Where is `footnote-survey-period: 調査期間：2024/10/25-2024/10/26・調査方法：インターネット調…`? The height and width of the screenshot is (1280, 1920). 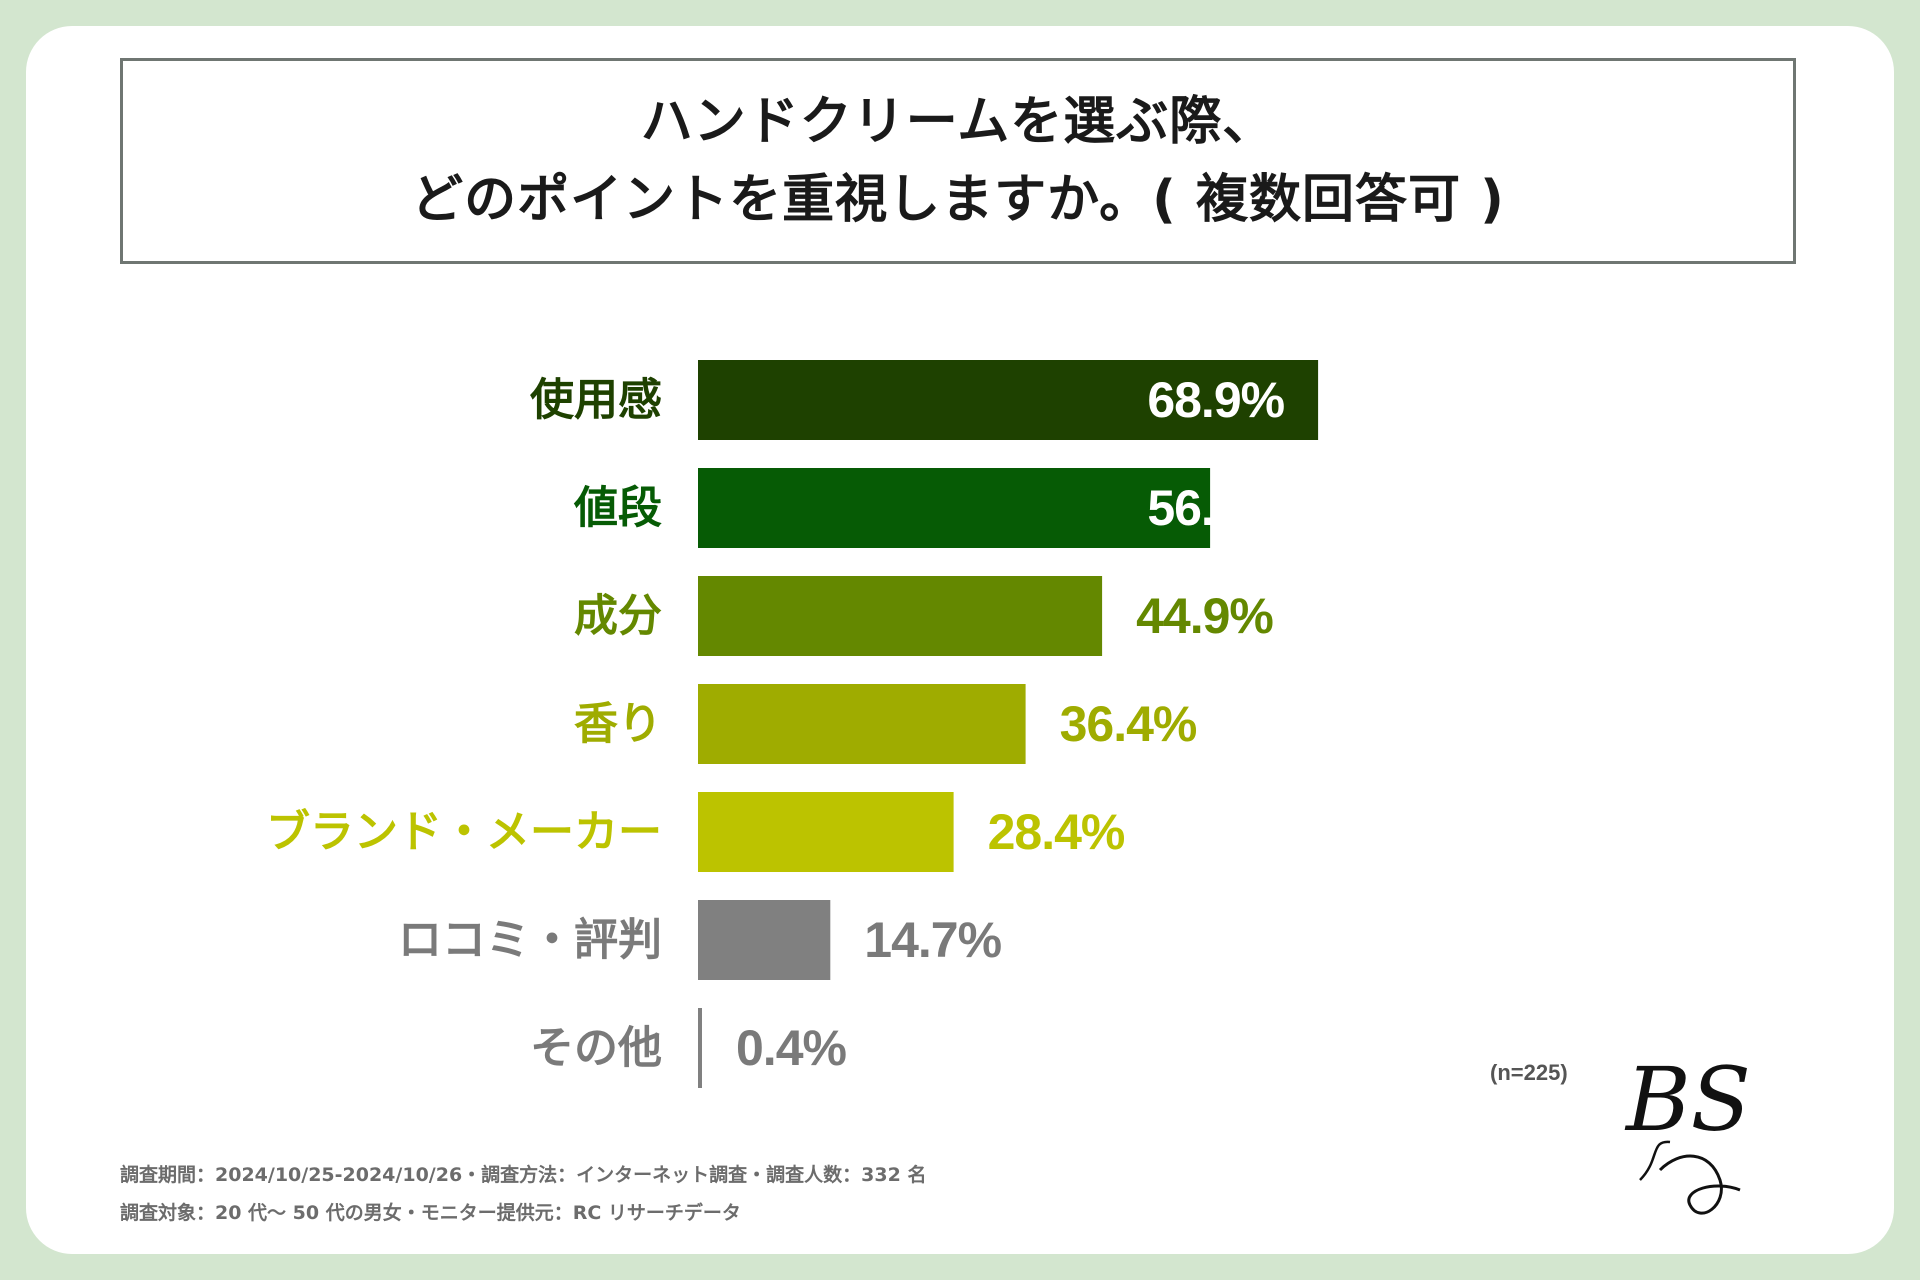 footnote-survey-period: 調査期間：2024/10/25-2024/10/26・調査方法：インターネット調… is located at coordinates (523, 1175).